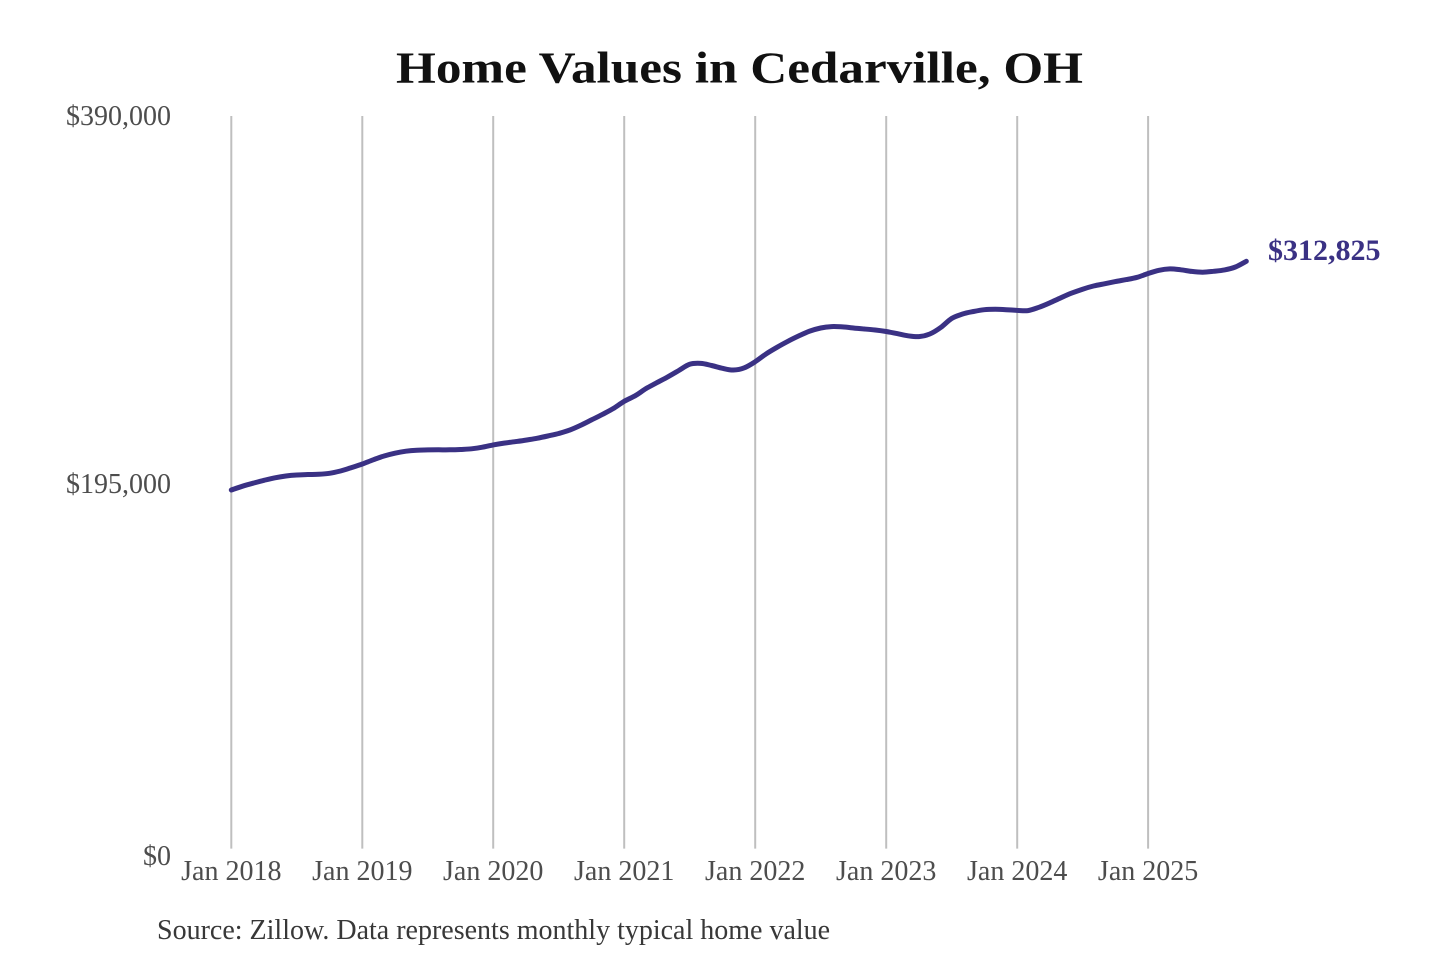  What do you see at coordinates (231, 871) in the screenshot?
I see `svg-text: Jan 2018` at bounding box center [231, 871].